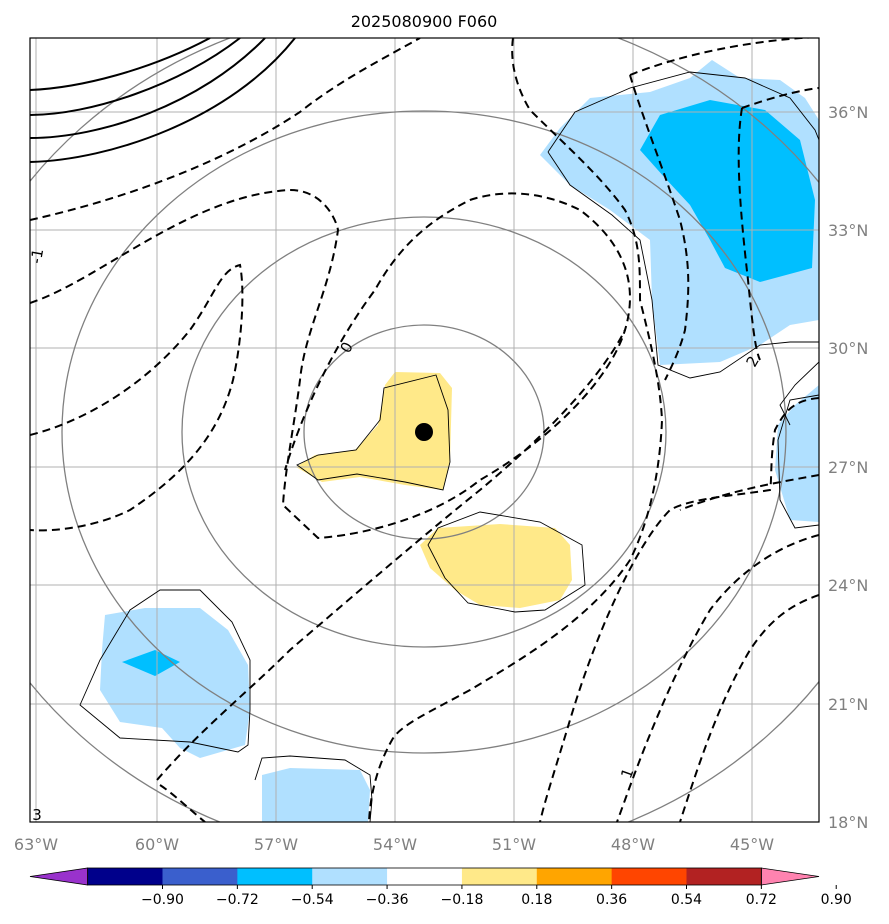  I want to click on fill-yellow-south, so click(496, 566).